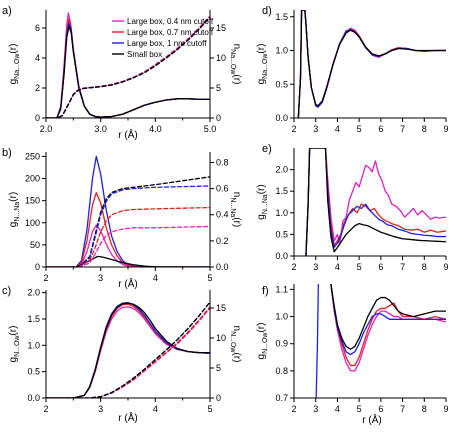 This screenshot has height=438, width=476. Describe the element at coordinates (222, 267) in the screenshot. I see `y2-tick-label: 0.0` at that location.